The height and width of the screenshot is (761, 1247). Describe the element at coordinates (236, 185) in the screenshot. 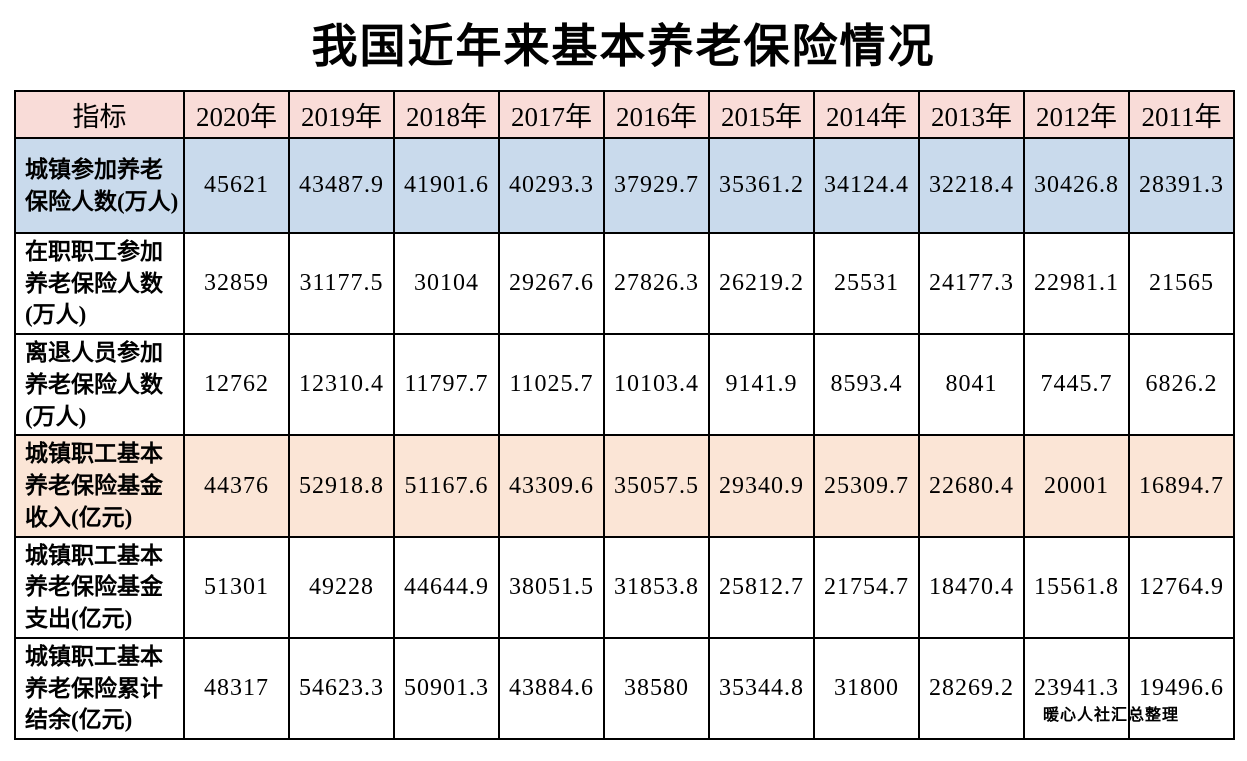

I see `data-cell: 45621` at that location.